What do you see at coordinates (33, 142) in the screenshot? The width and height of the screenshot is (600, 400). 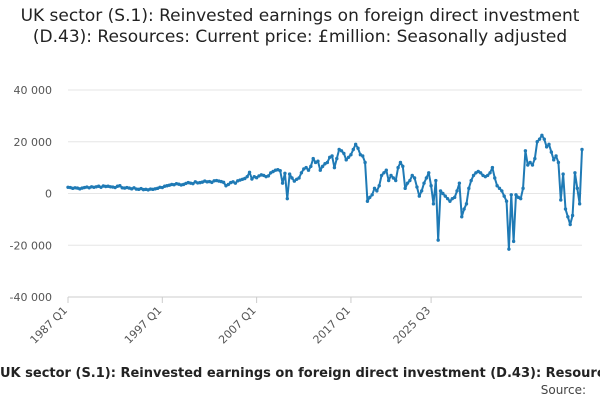 I see `y-tick-label: 20 000` at bounding box center [33, 142].